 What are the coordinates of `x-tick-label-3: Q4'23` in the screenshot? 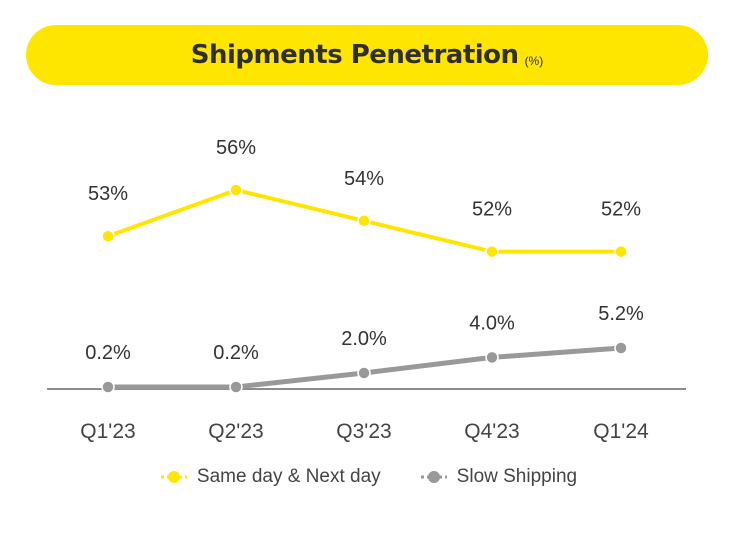 It's located at (491, 431).